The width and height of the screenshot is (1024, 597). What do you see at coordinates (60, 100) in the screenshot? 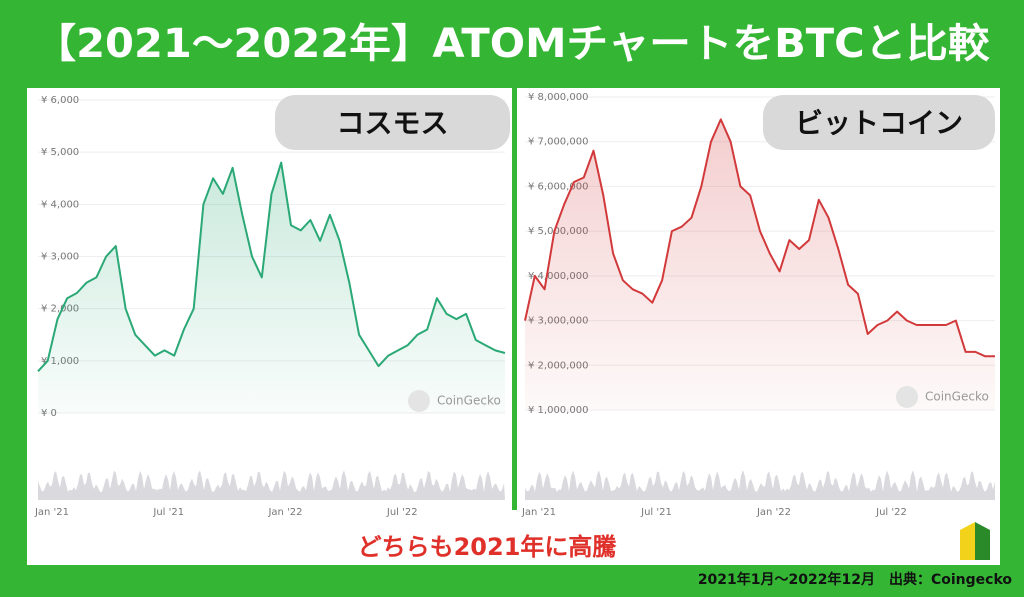
I see `y-tick-label: ¥ 6,000` at bounding box center [60, 100].